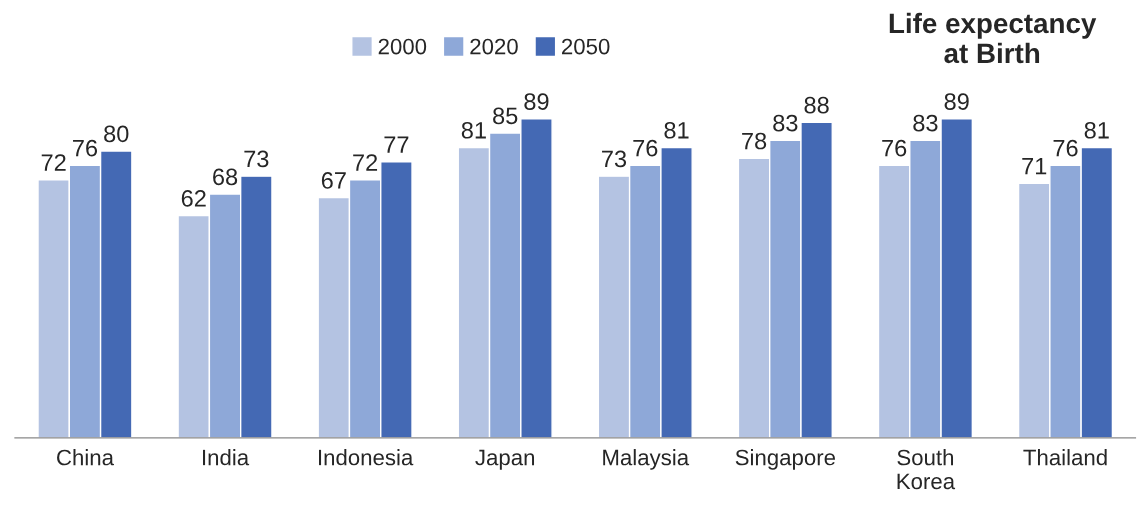 The width and height of the screenshot is (1147, 514). What do you see at coordinates (396, 144) in the screenshot?
I see `data-label: 77` at bounding box center [396, 144].